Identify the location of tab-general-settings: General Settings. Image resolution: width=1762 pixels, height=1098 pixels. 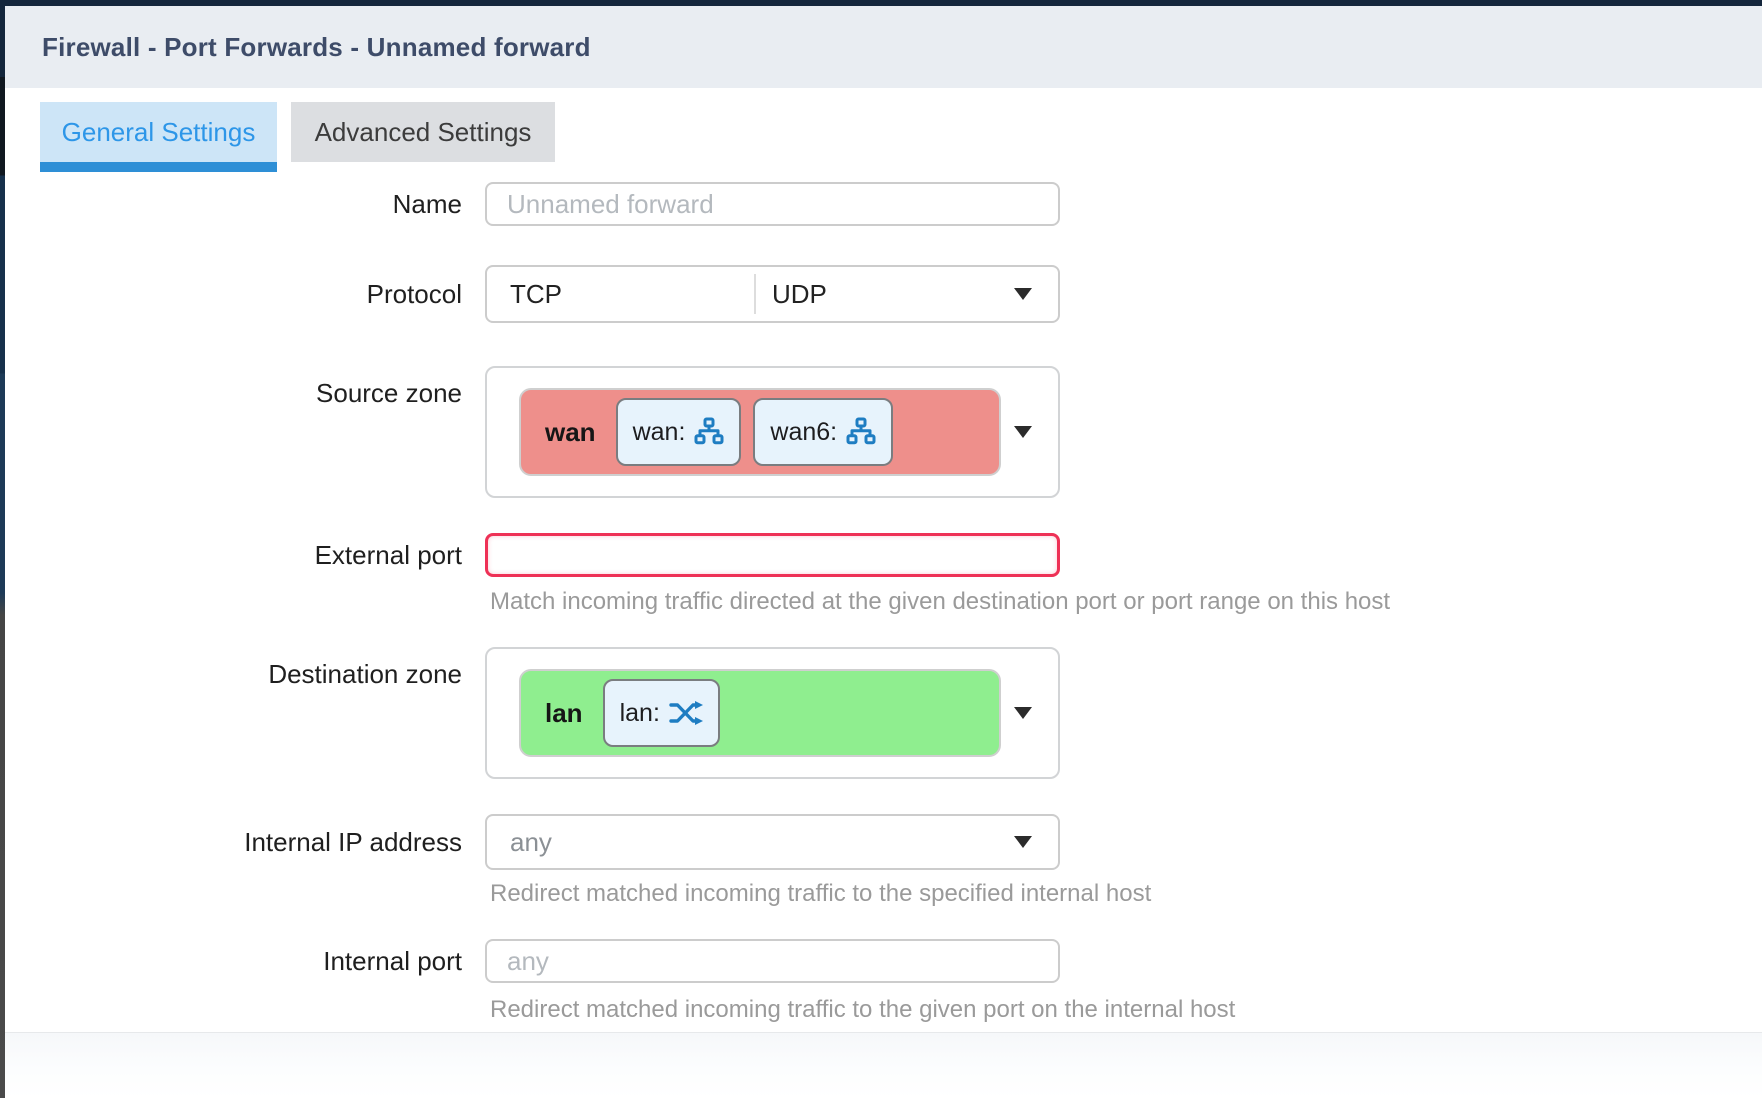
(158, 132).